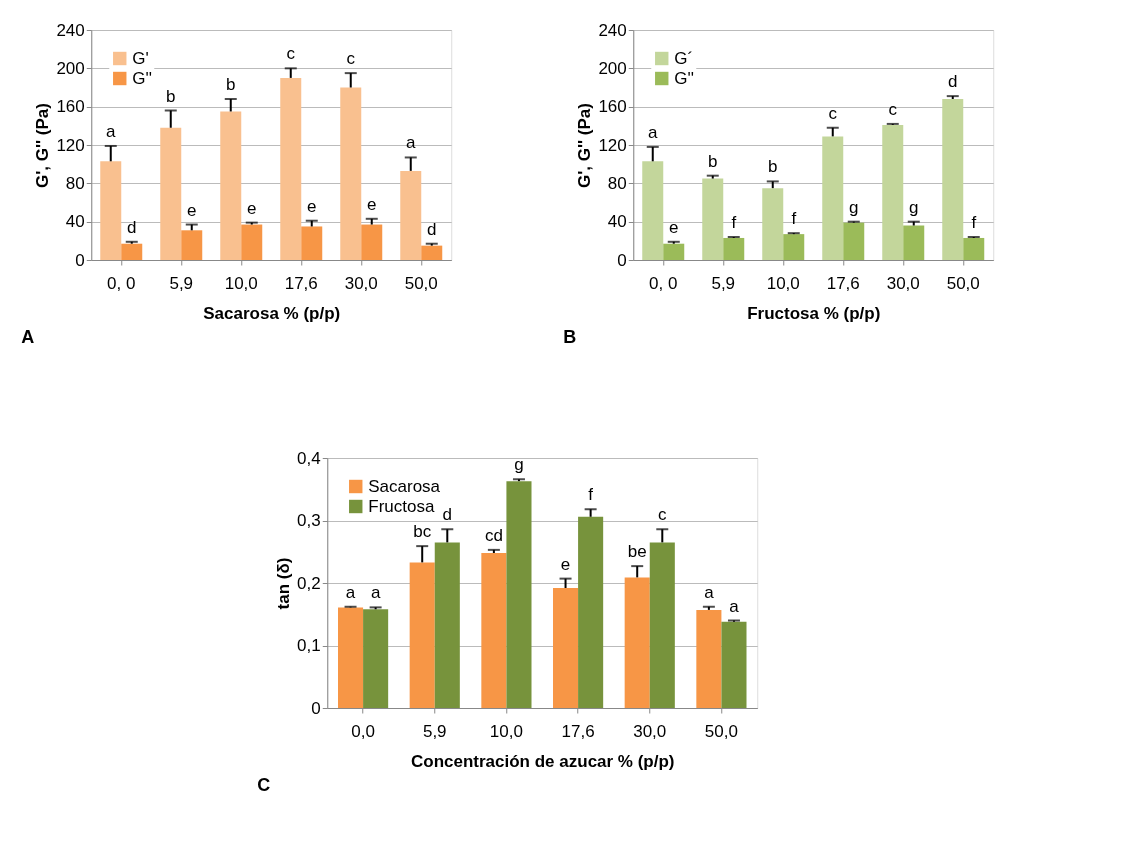  Describe the element at coordinates (140, 58) in the screenshot. I see `legend-label: G'` at that location.